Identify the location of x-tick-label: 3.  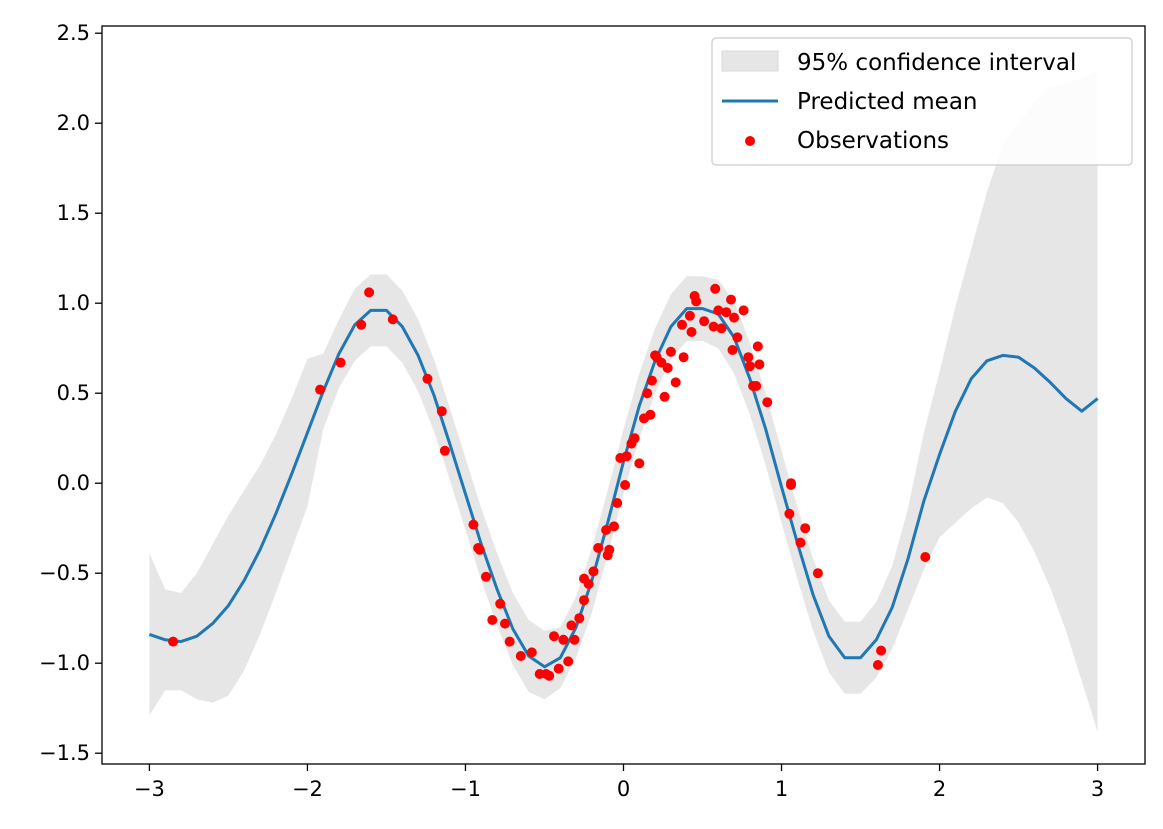
(1097, 789).